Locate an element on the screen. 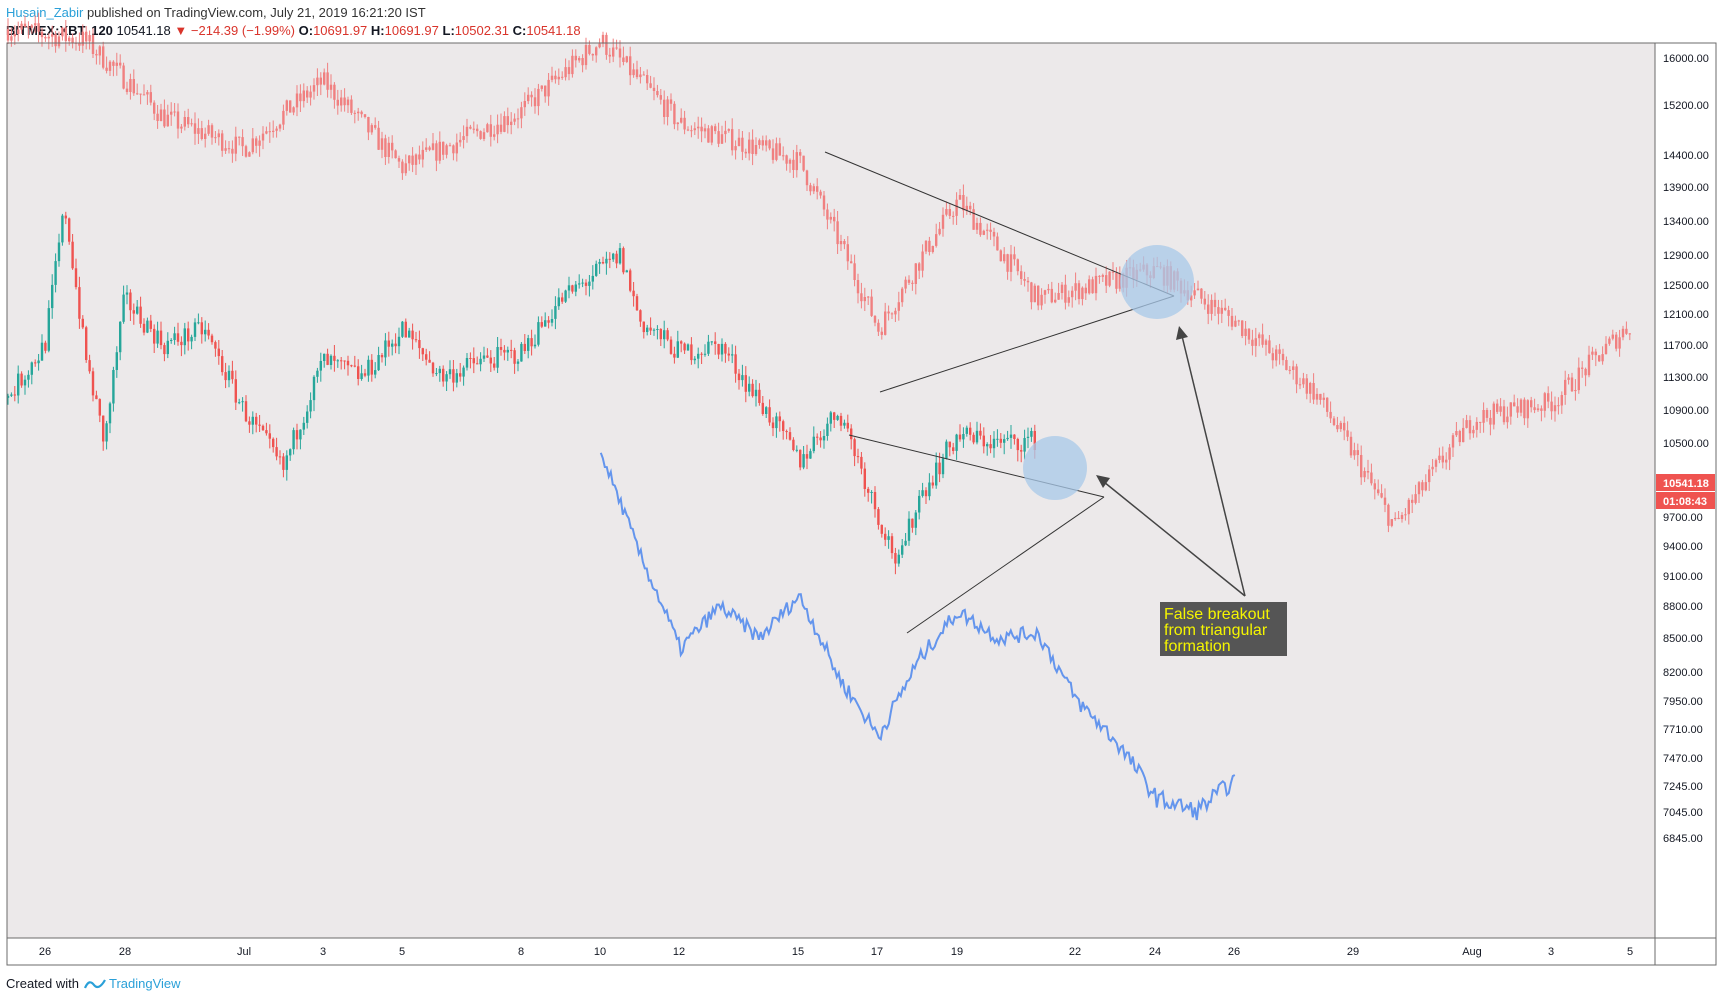 This screenshot has width=1722, height=1002. overlay-price-line is located at coordinates (917, 636).